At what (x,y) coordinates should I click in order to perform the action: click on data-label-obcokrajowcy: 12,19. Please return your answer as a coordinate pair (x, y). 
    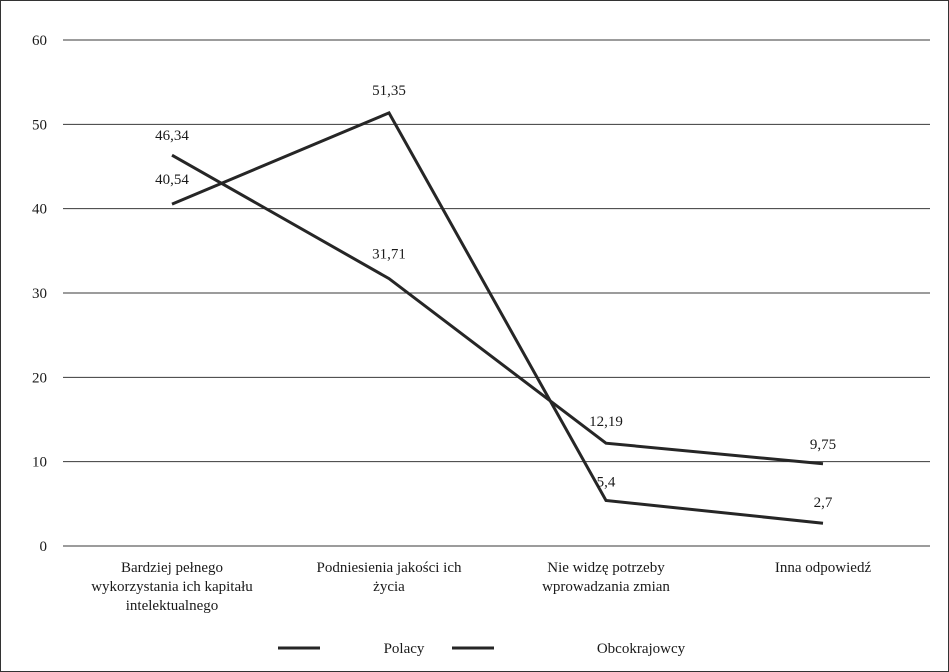
    Looking at the image, I should click on (606, 422).